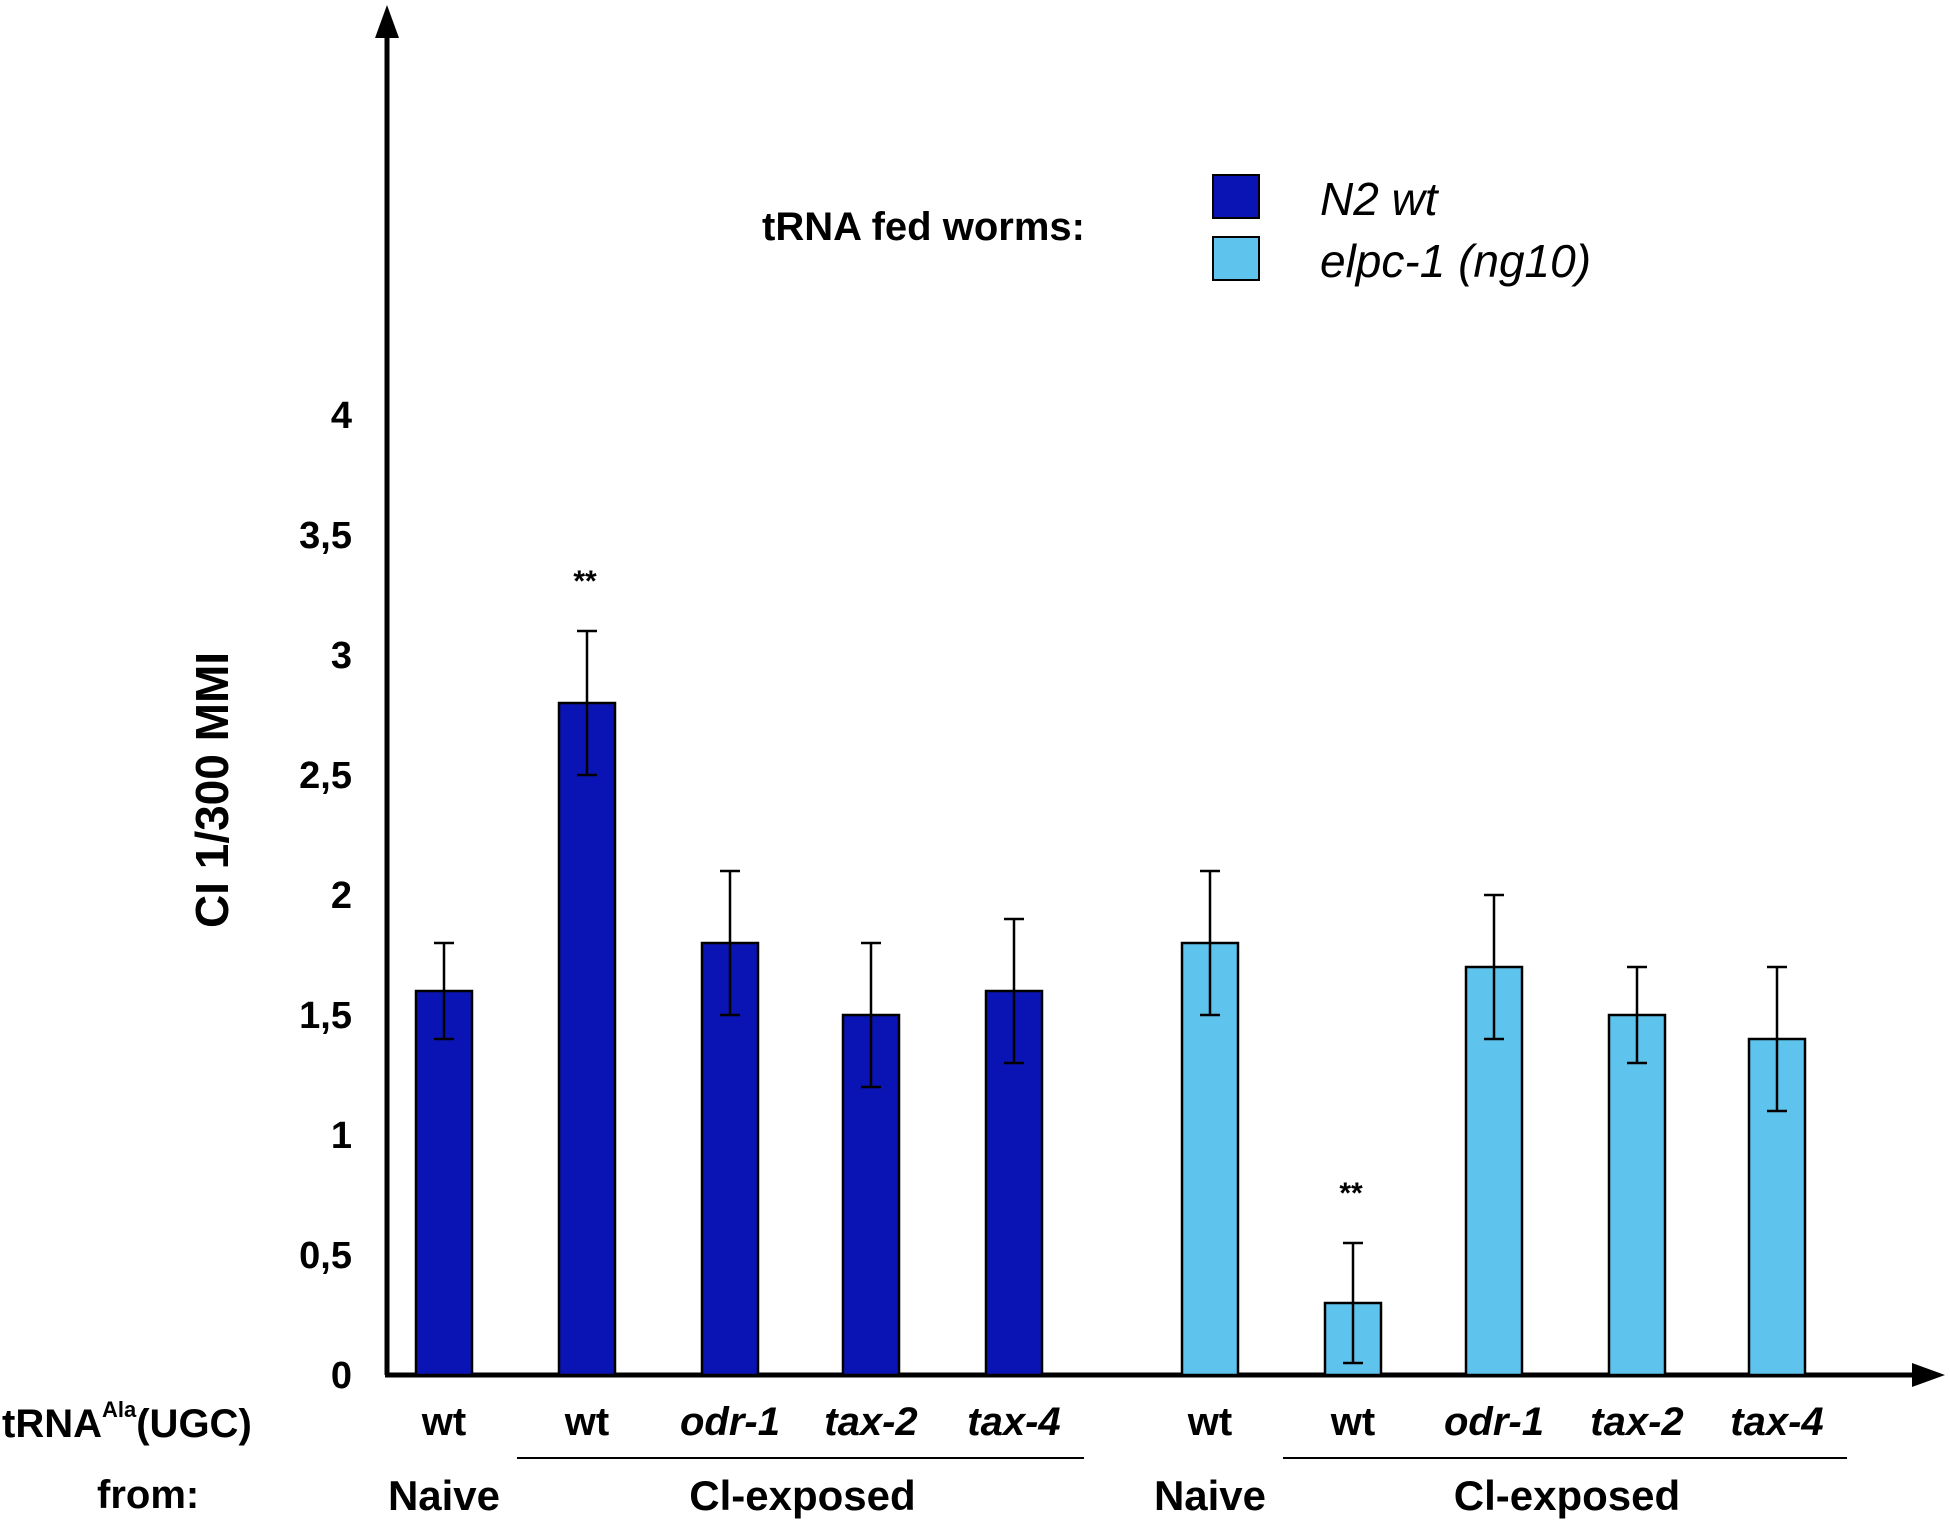 This screenshot has width=1950, height=1531. What do you see at coordinates (341, 1376) in the screenshot?
I see `y-tick-label: 0` at bounding box center [341, 1376].